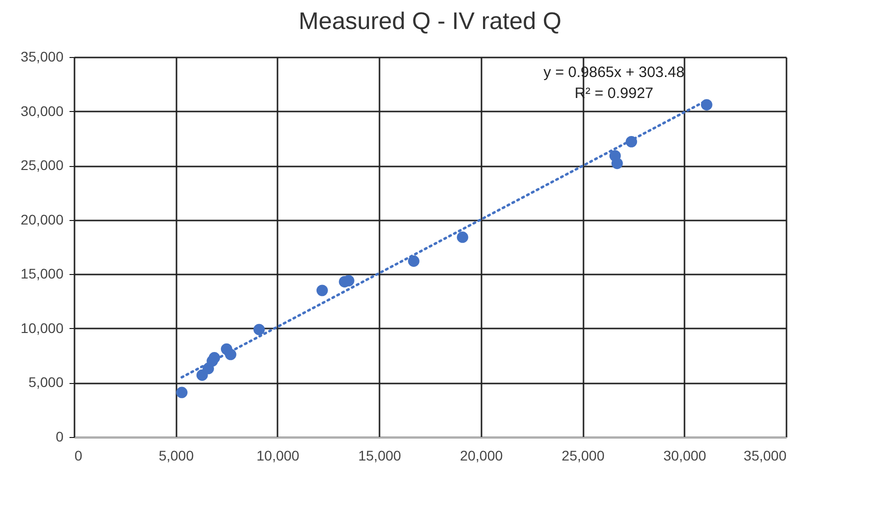  I want to click on y-tick-label: 30,000, so click(42, 110).